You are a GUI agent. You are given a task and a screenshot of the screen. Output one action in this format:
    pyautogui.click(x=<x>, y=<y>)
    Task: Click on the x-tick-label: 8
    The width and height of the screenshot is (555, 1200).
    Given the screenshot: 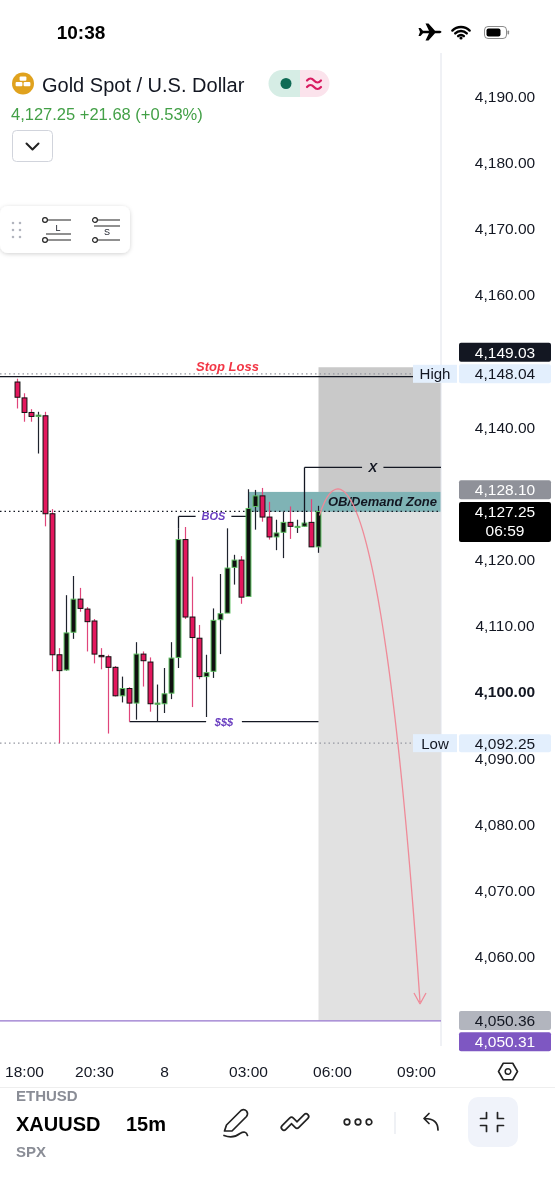 What is the action you would take?
    pyautogui.click(x=164, y=1071)
    